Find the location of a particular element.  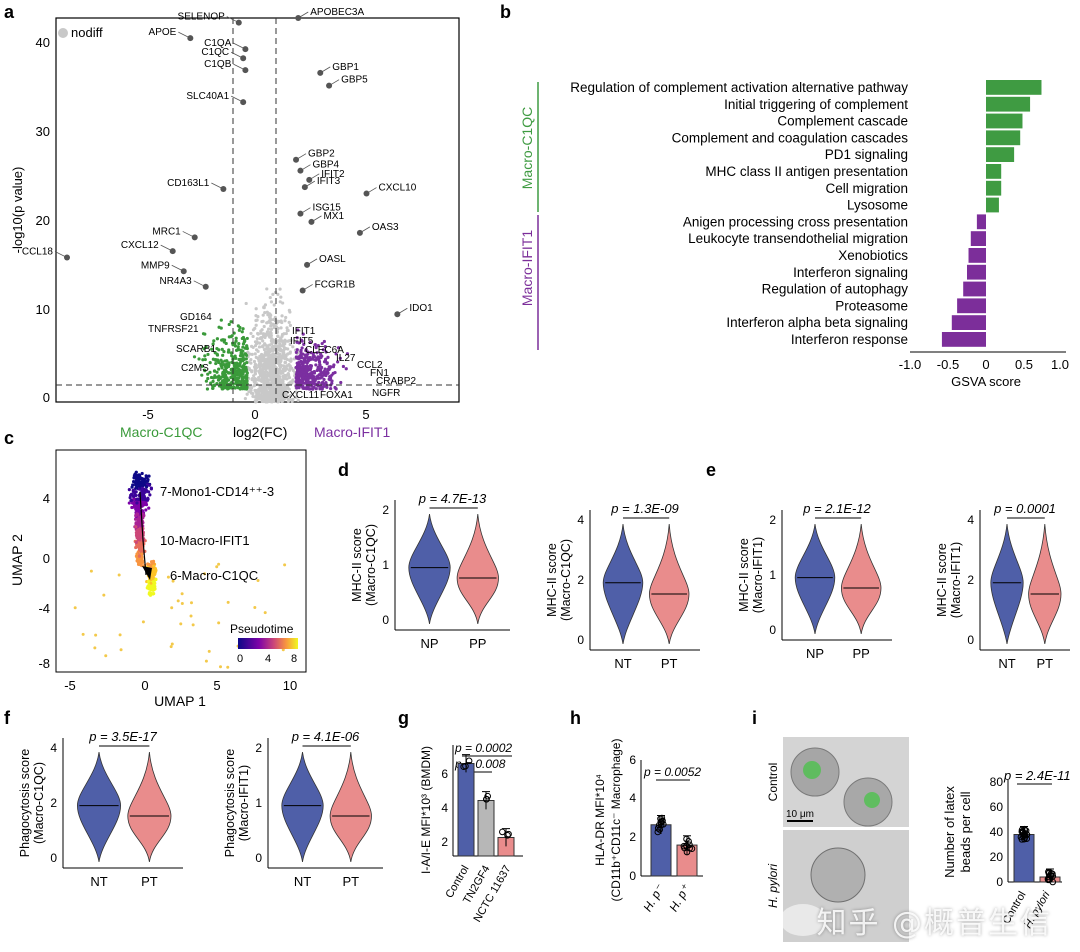

gene-label: CXCL12 is located at coordinates (140, 245).